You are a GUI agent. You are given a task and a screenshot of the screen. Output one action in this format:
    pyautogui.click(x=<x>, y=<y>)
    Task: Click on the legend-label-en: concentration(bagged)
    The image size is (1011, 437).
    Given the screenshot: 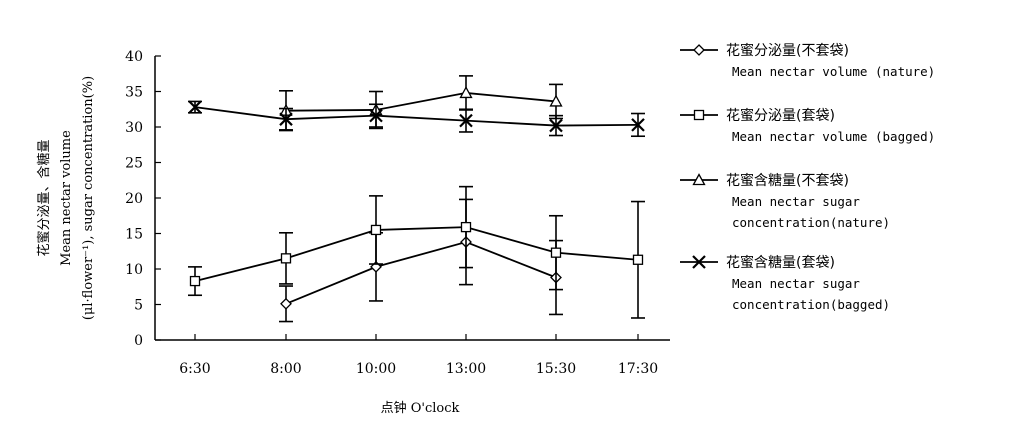 What is the action you would take?
    pyautogui.click(x=811, y=304)
    